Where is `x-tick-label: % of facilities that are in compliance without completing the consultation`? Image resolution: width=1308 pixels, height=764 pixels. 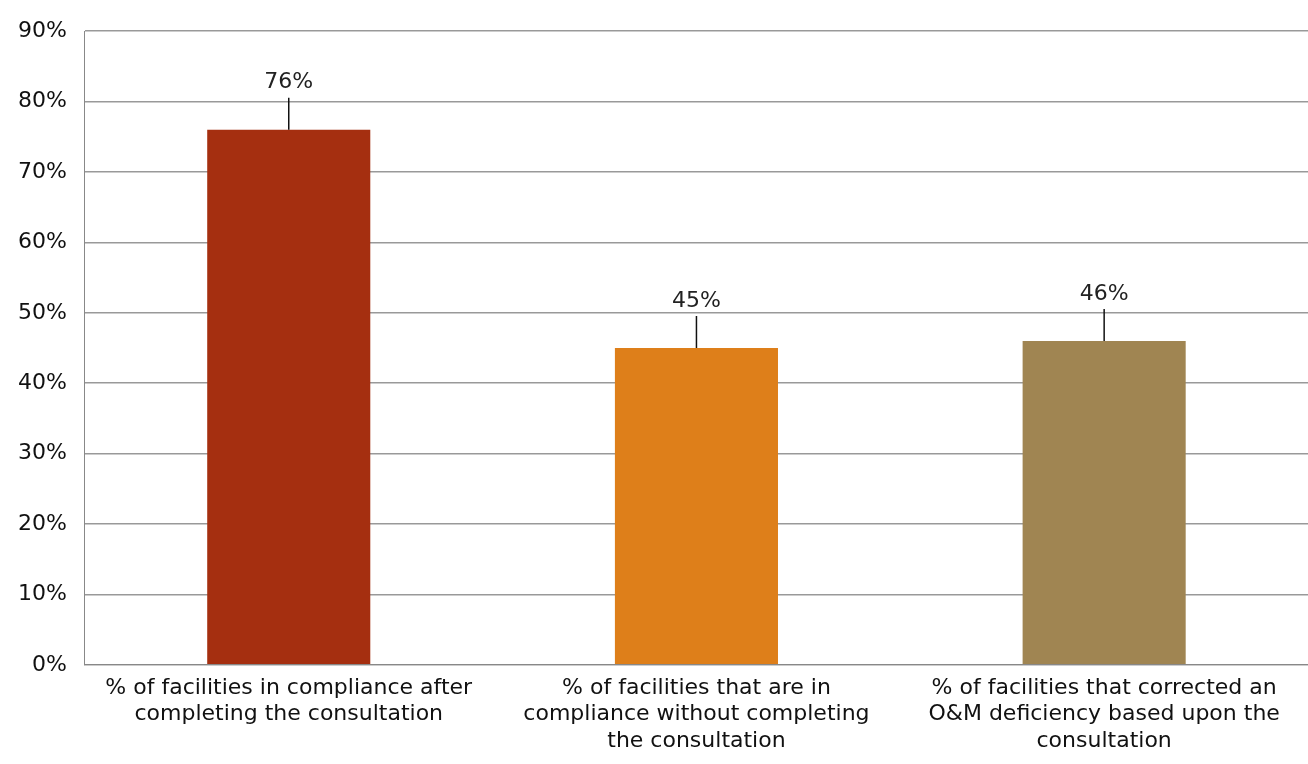 x-tick-label: % of facilities that are in compliance without completing the consultation is located at coordinates (696, 712).